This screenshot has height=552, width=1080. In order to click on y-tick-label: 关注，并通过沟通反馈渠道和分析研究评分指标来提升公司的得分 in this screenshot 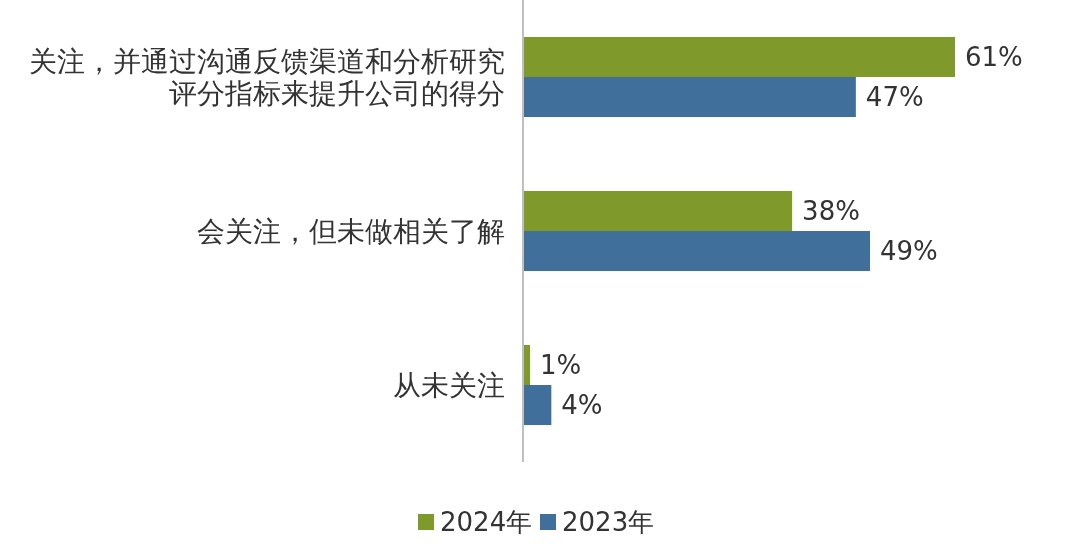, I will do `click(267, 77)`.